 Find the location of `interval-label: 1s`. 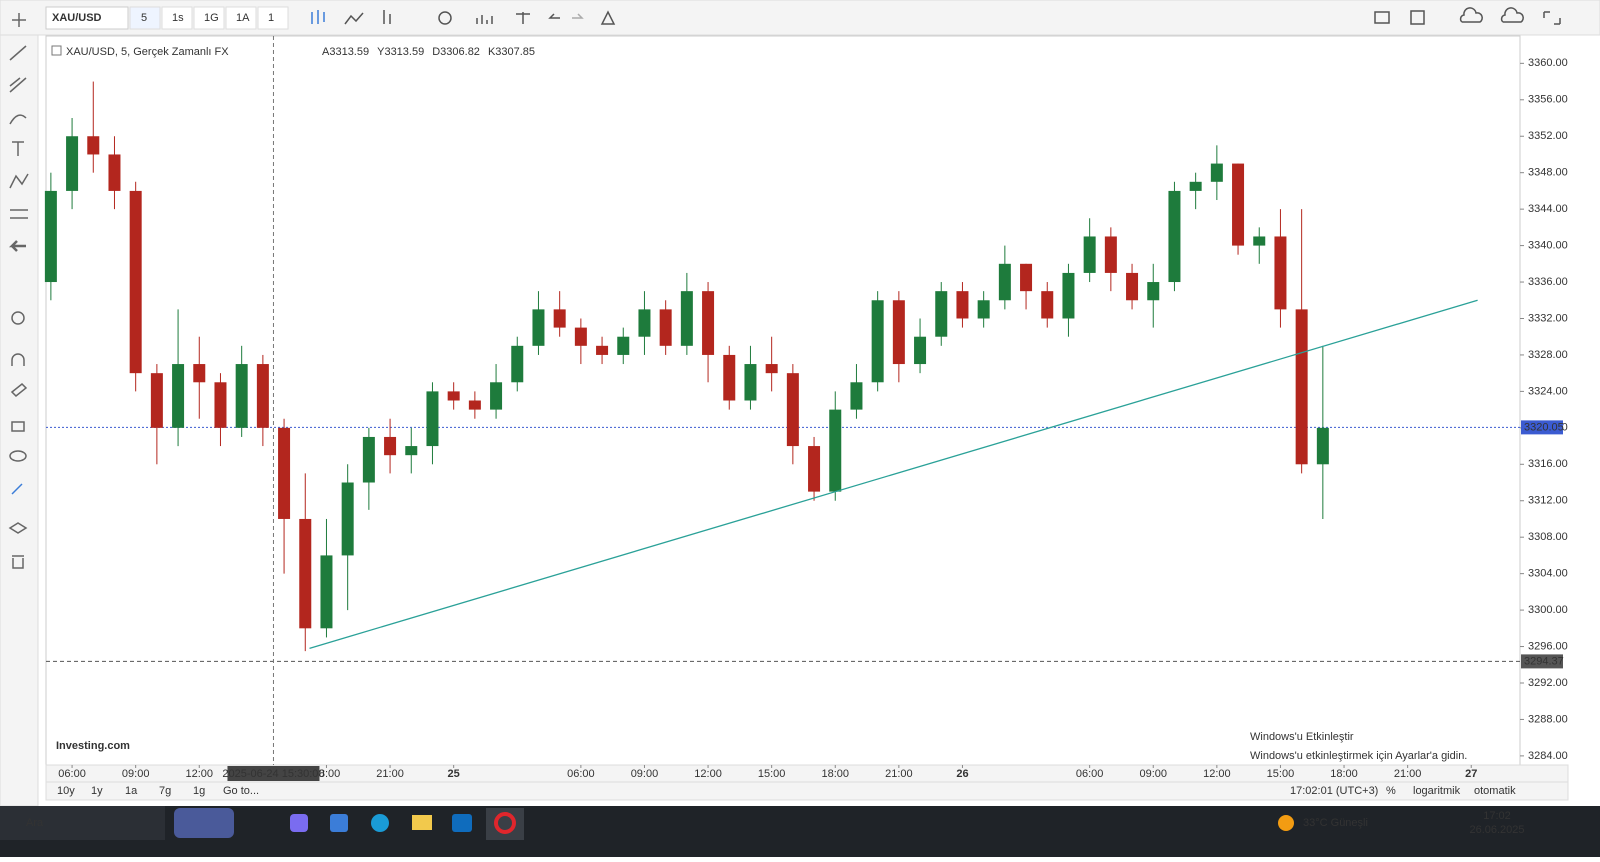

interval-label: 1s is located at coordinates (178, 18).